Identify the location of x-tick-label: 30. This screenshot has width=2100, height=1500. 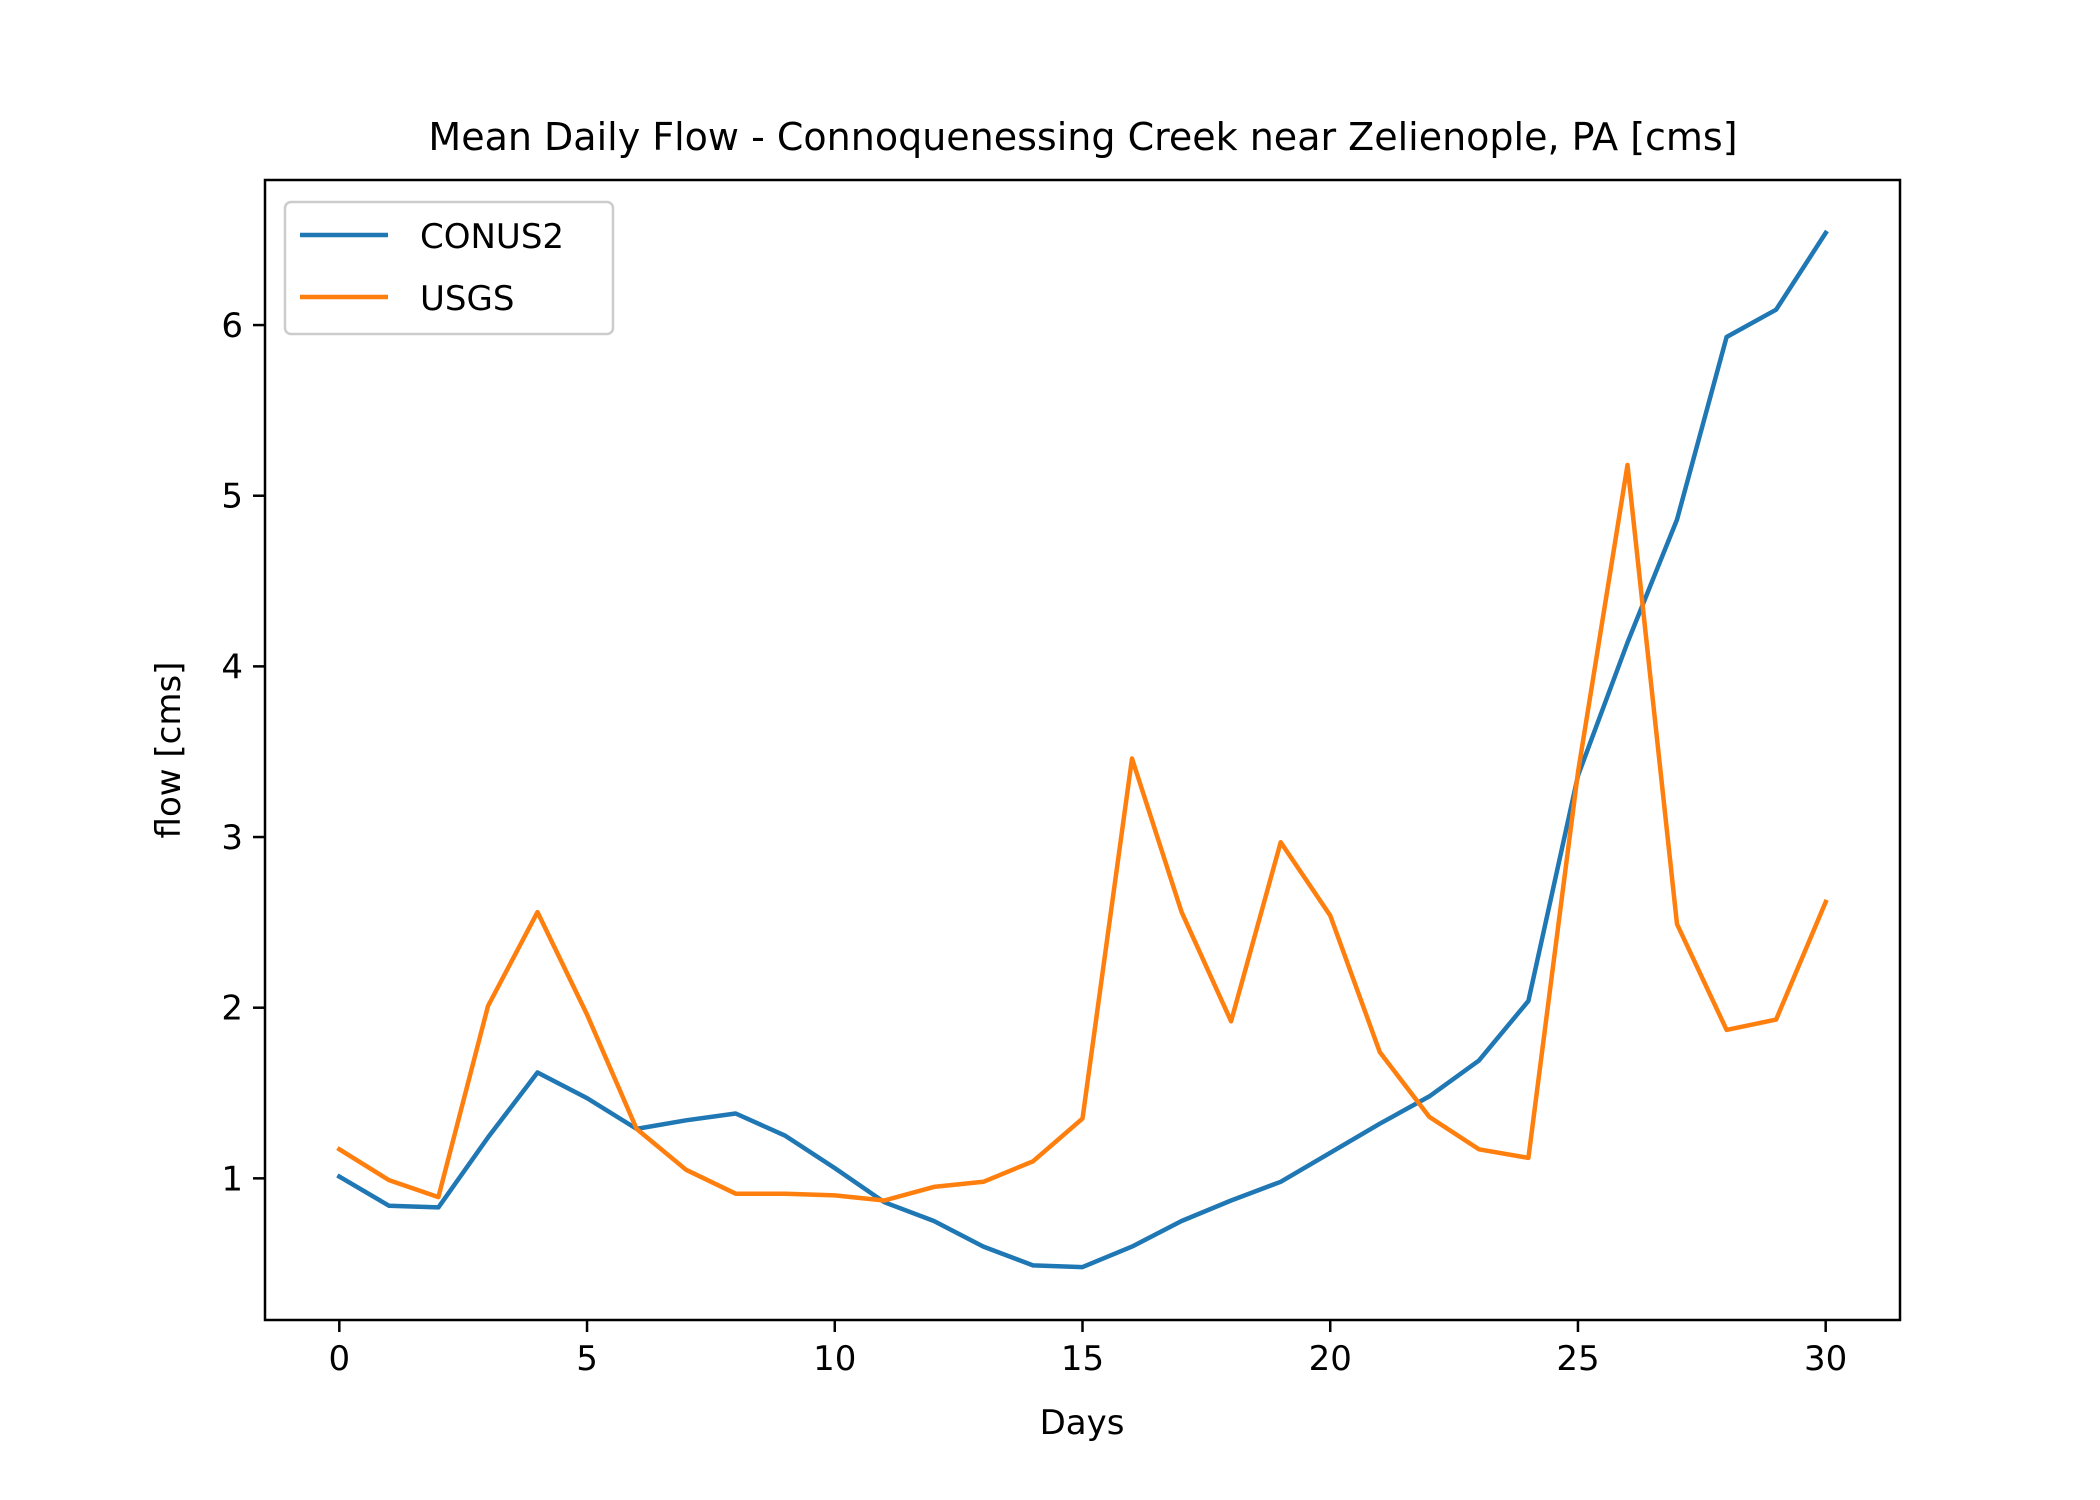
(1825, 1359).